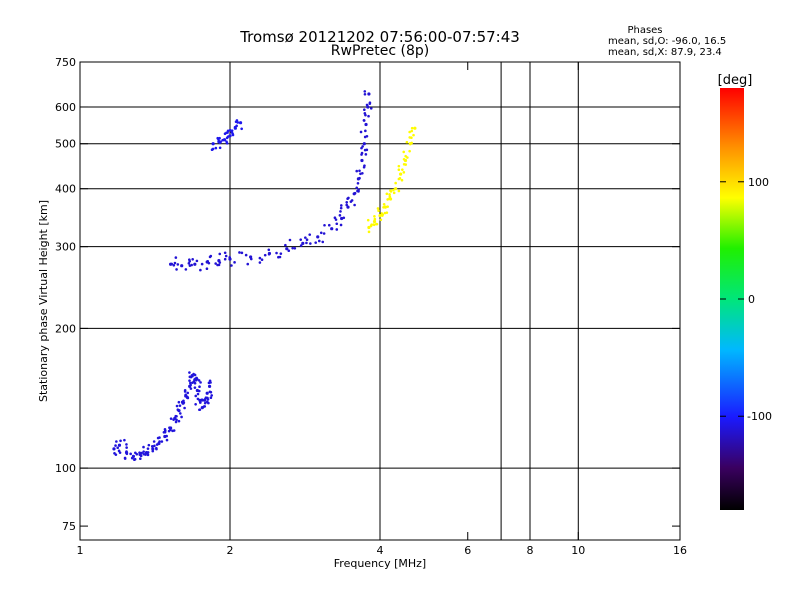 This screenshot has width=800, height=600. I want to click on y-tick-label: 400, so click(65, 189).